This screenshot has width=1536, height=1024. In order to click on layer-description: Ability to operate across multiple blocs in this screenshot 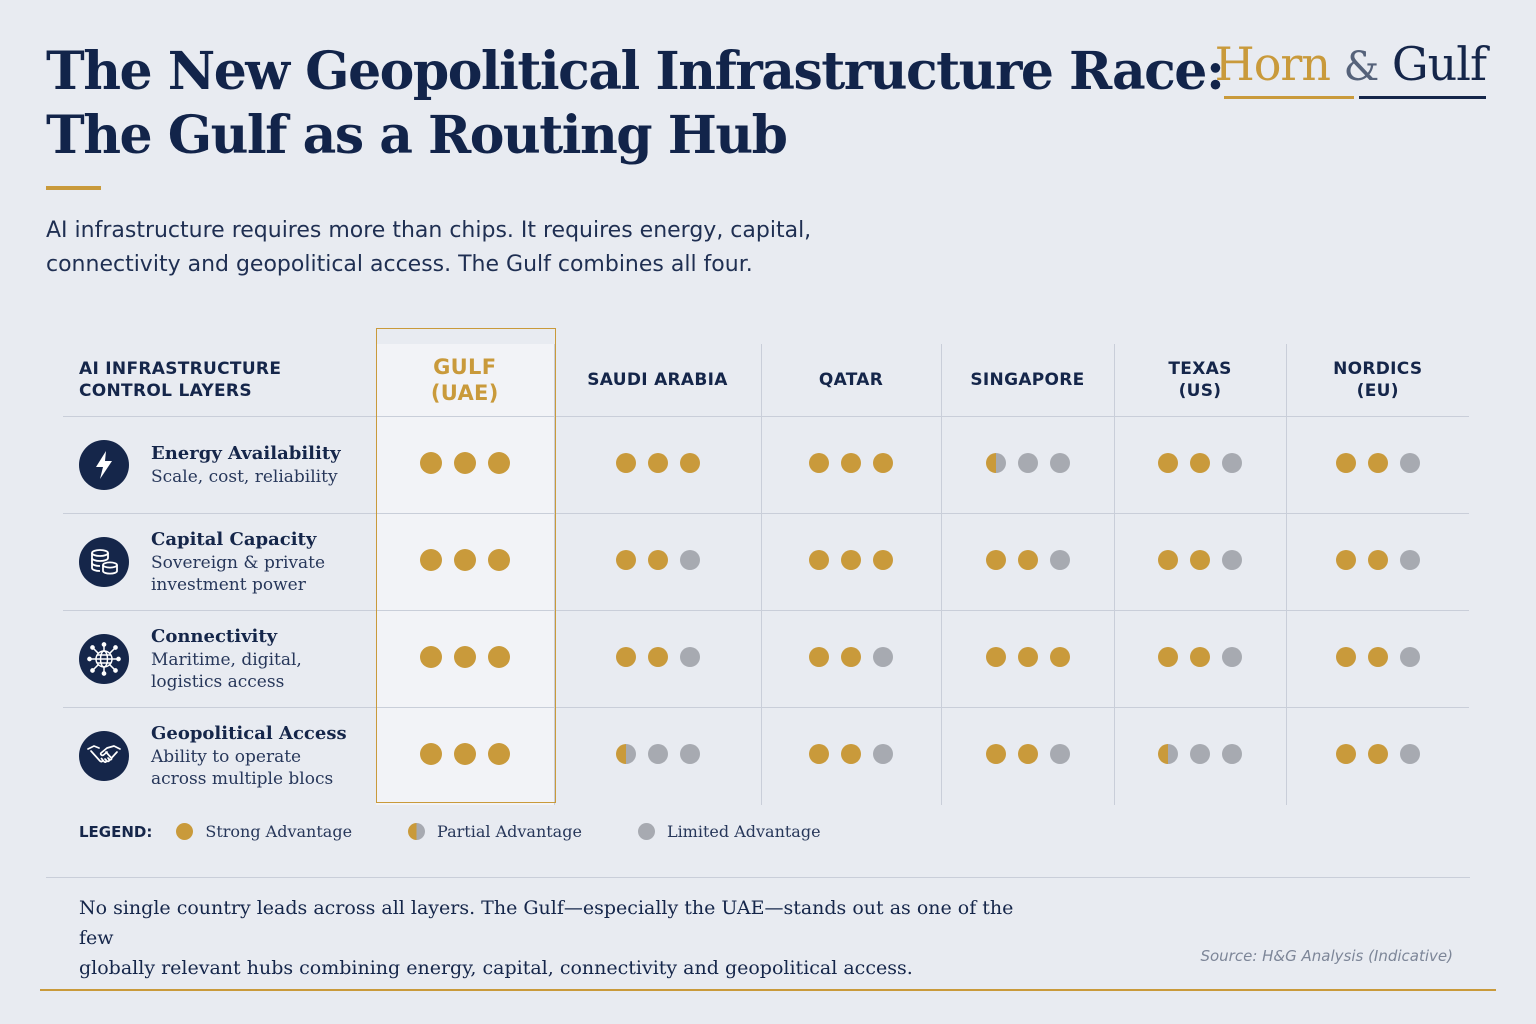, I will do `click(242, 768)`.